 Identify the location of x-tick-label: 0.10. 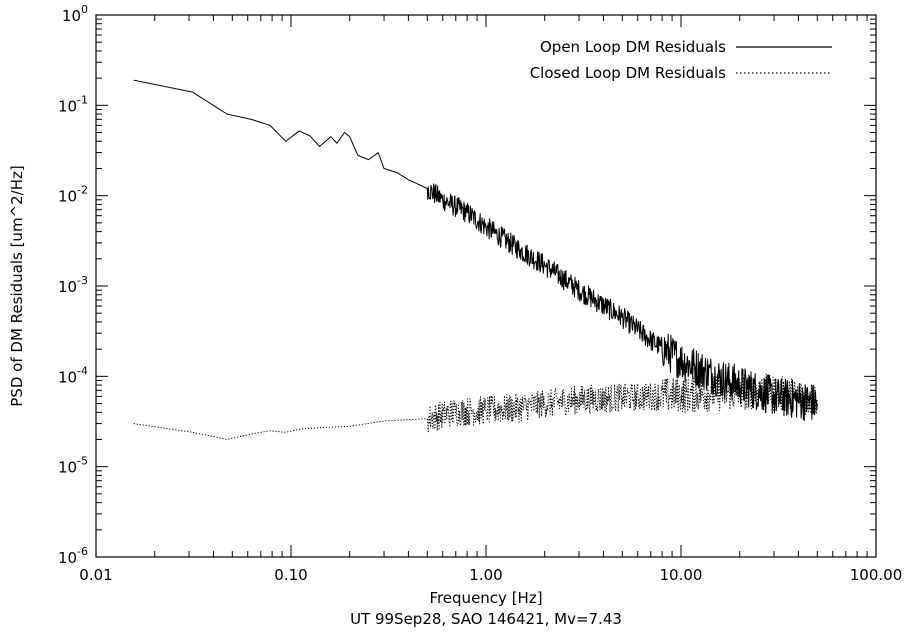
(290, 575).